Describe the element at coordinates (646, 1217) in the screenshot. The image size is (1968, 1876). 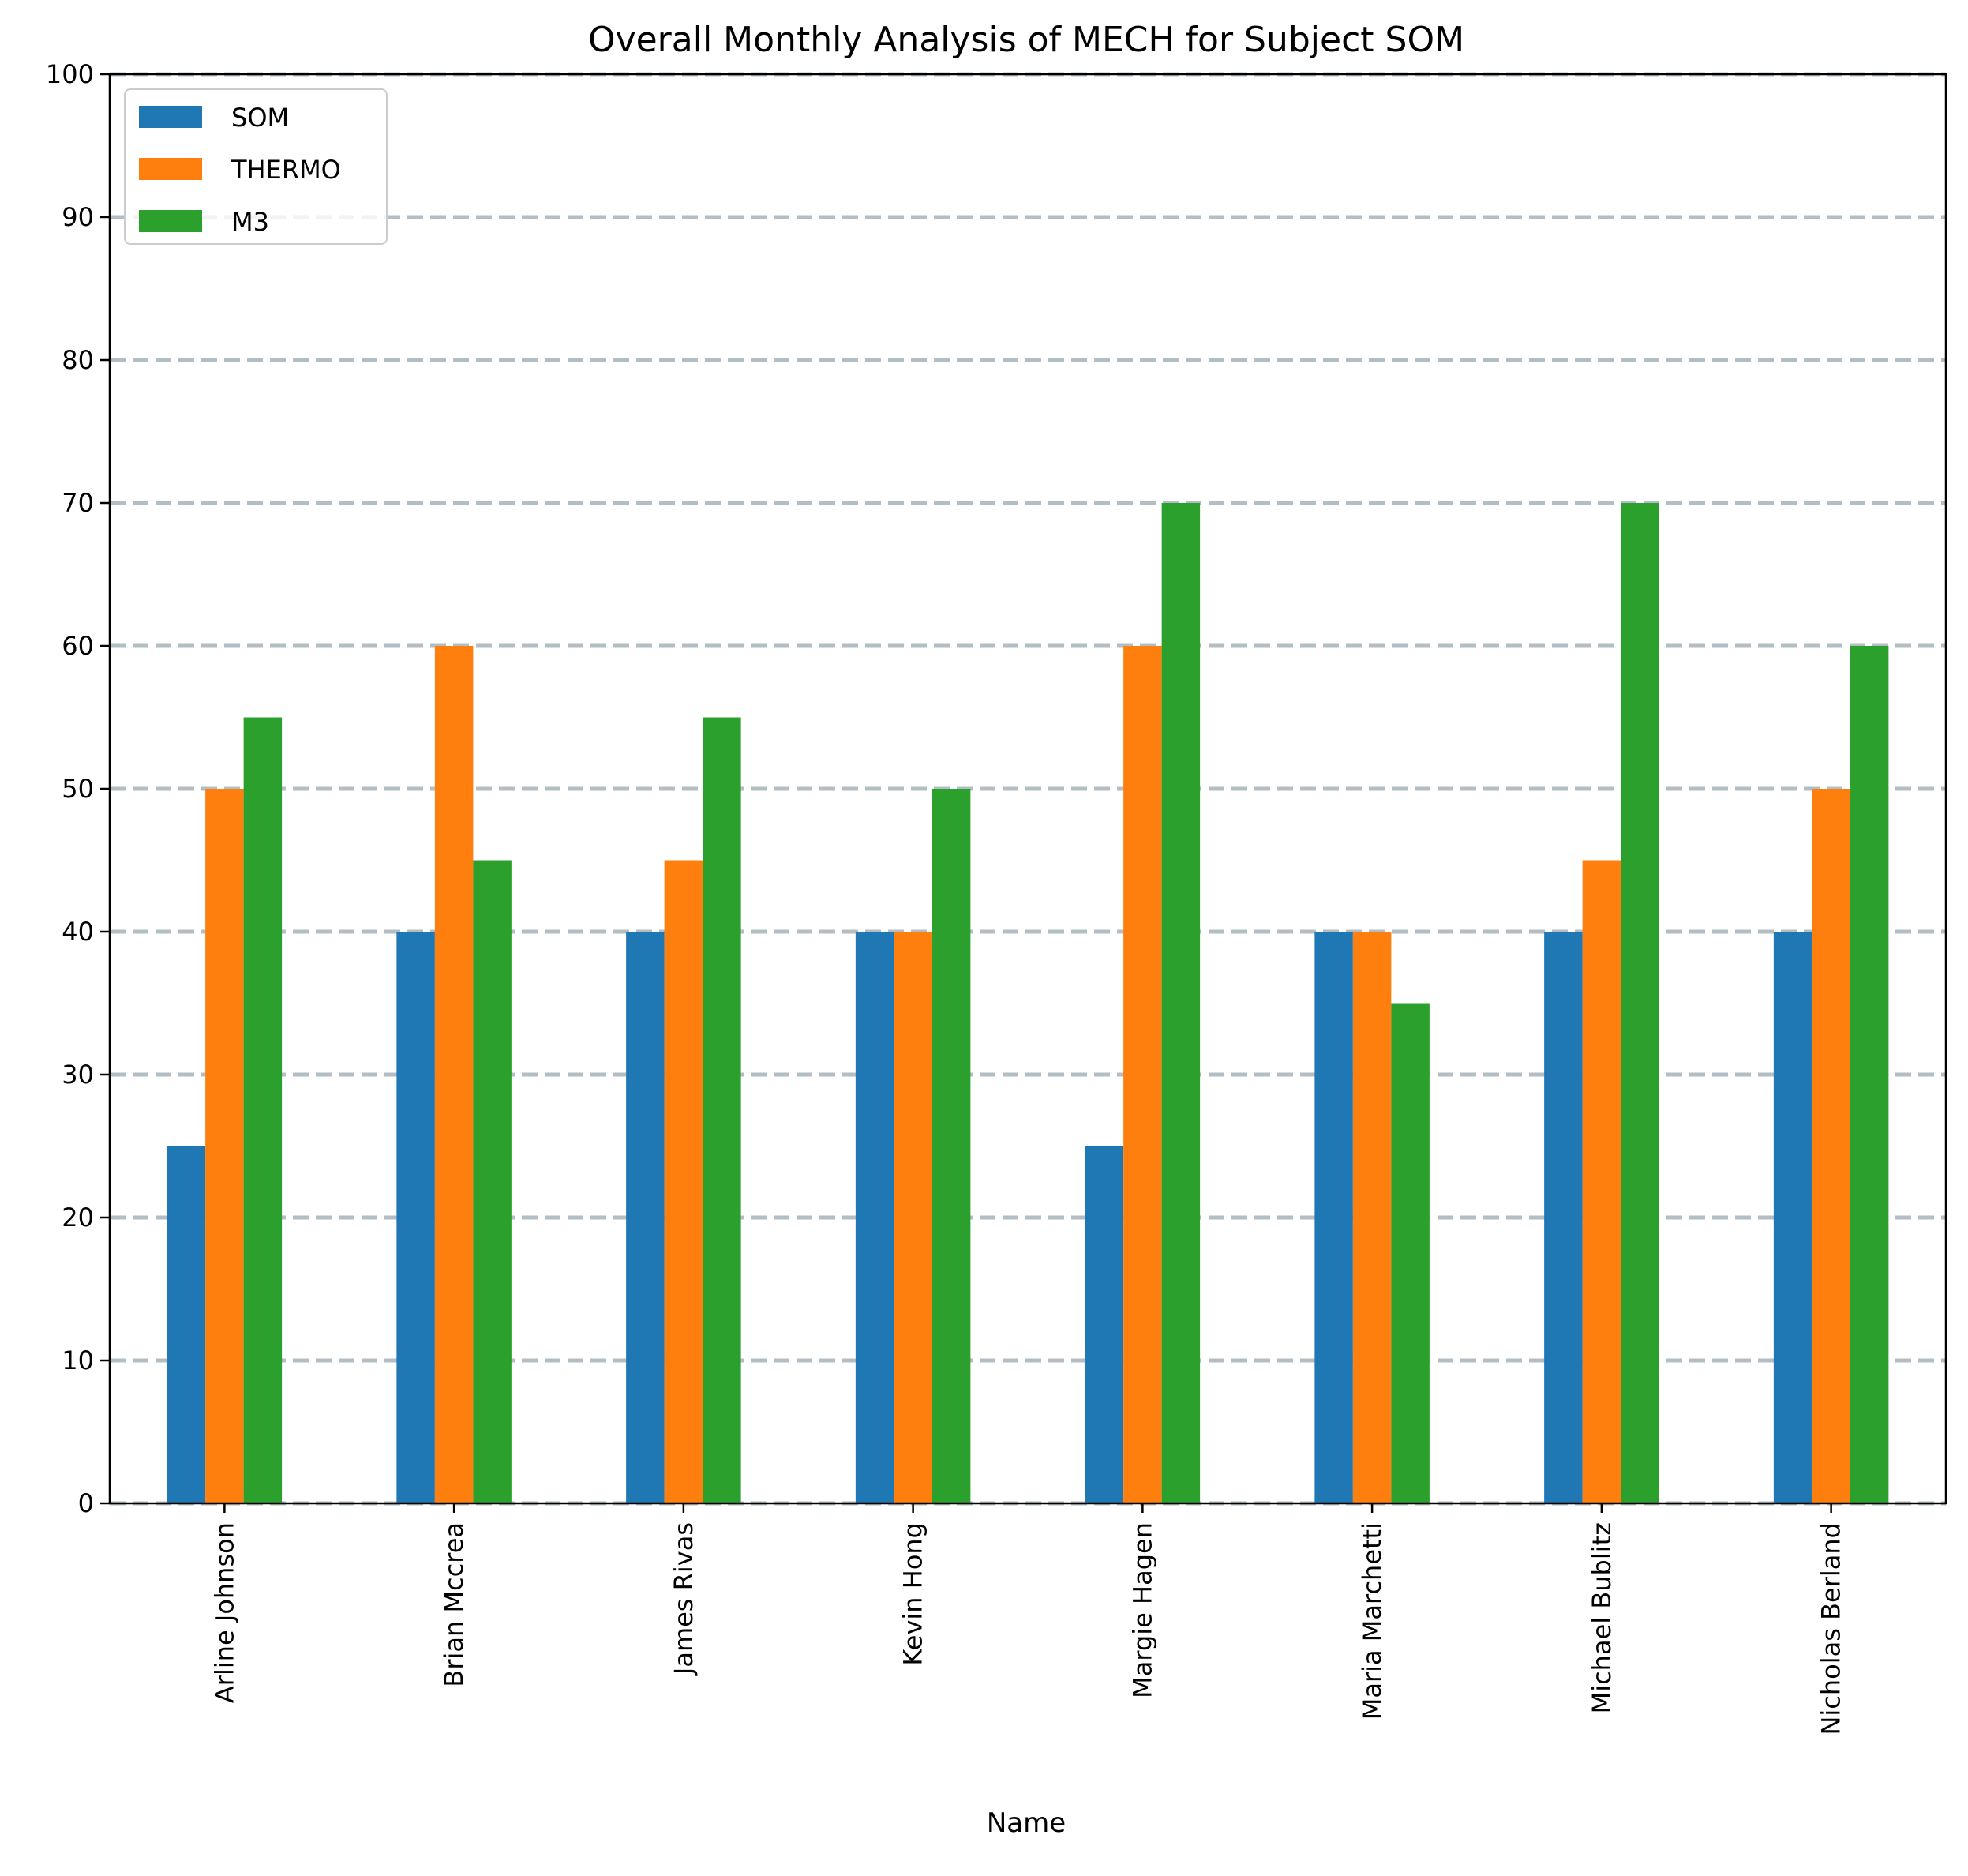
I see `bar-som-james-rivas` at that location.